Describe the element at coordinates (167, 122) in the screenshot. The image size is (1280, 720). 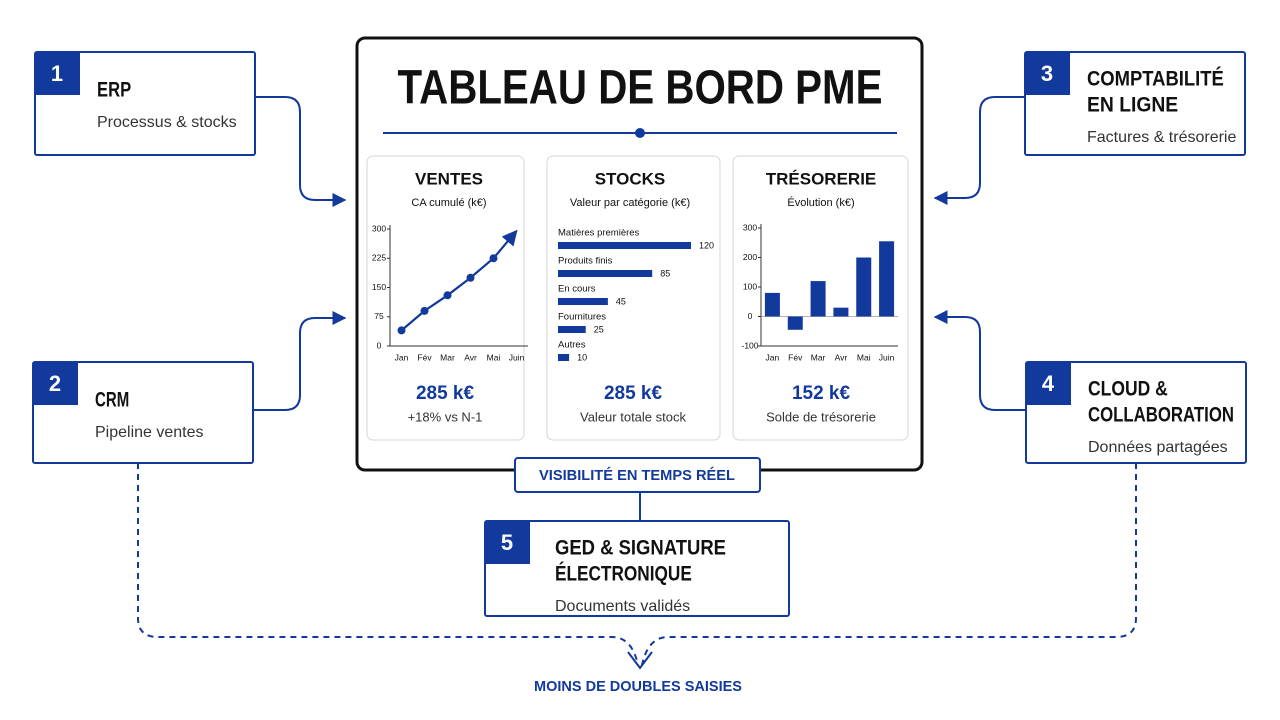
I see `module-description: Processus & stocks` at that location.